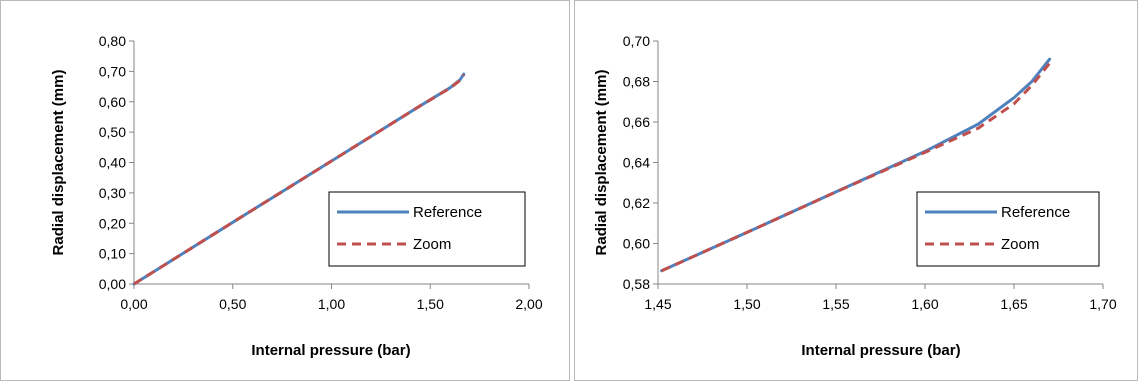  I want to click on chart-1-x-tick-label: 1,60, so click(924, 304).